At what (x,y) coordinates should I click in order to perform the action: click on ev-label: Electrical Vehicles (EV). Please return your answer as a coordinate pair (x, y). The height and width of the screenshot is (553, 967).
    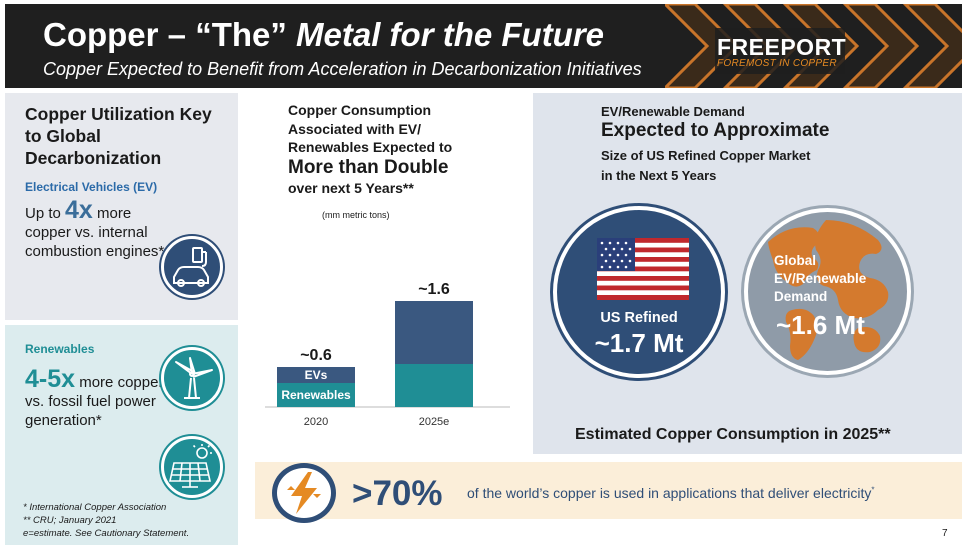
    Looking at the image, I should click on (91, 187).